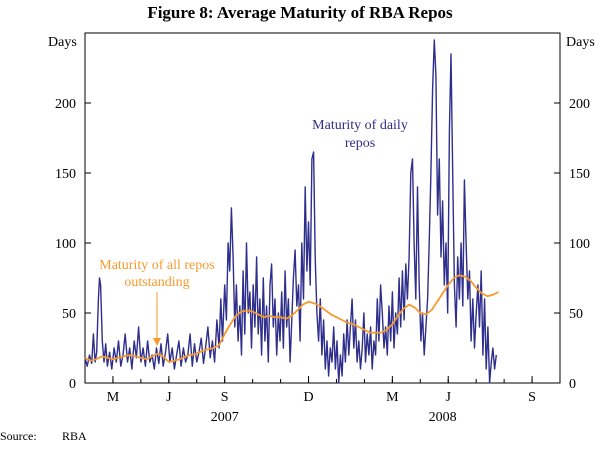 This screenshot has height=451, width=600. I want to click on x-tick-label-0: M, so click(113, 397).